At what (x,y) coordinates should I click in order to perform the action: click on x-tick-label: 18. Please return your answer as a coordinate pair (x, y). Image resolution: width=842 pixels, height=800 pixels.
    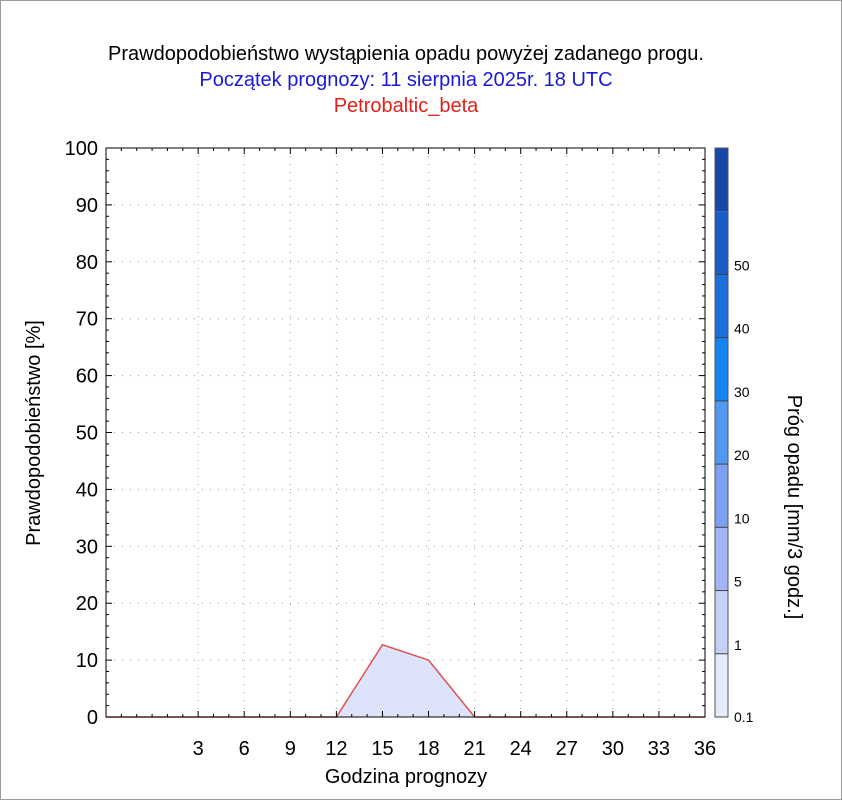
    Looking at the image, I should click on (428, 749).